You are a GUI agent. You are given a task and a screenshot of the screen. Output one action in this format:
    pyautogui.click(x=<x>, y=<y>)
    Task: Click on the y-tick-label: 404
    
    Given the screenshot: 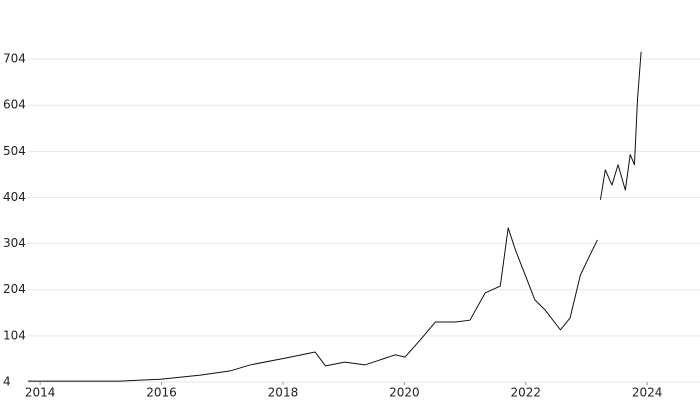 What is the action you would take?
    pyautogui.click(x=14, y=197)
    